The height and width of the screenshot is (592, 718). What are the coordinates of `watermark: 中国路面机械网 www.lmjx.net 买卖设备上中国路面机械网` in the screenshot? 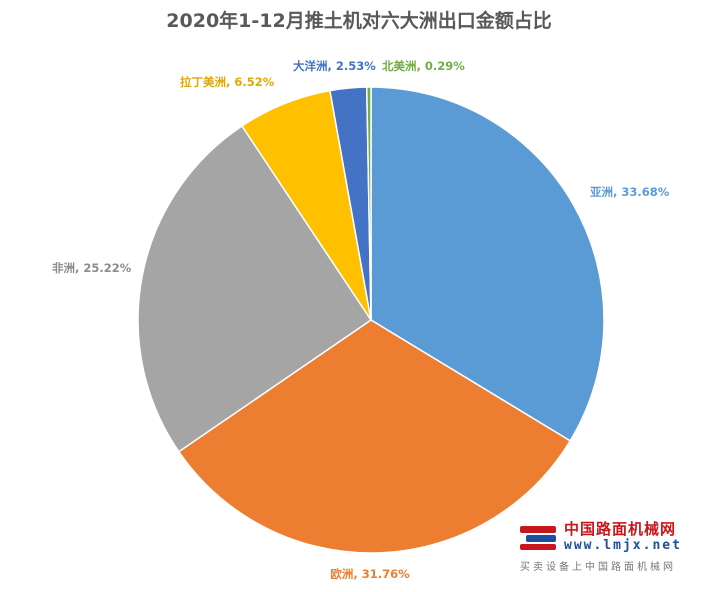 It's located at (615, 545).